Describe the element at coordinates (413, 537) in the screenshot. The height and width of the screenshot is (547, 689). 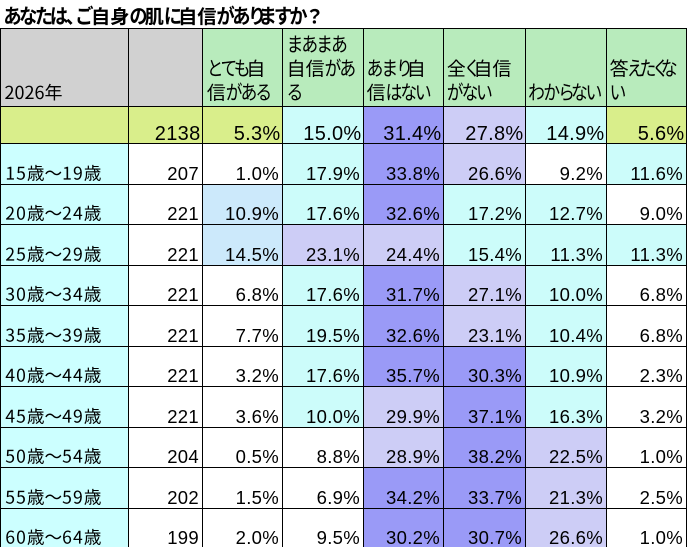
I see `svg-text: 30.2%` at that location.